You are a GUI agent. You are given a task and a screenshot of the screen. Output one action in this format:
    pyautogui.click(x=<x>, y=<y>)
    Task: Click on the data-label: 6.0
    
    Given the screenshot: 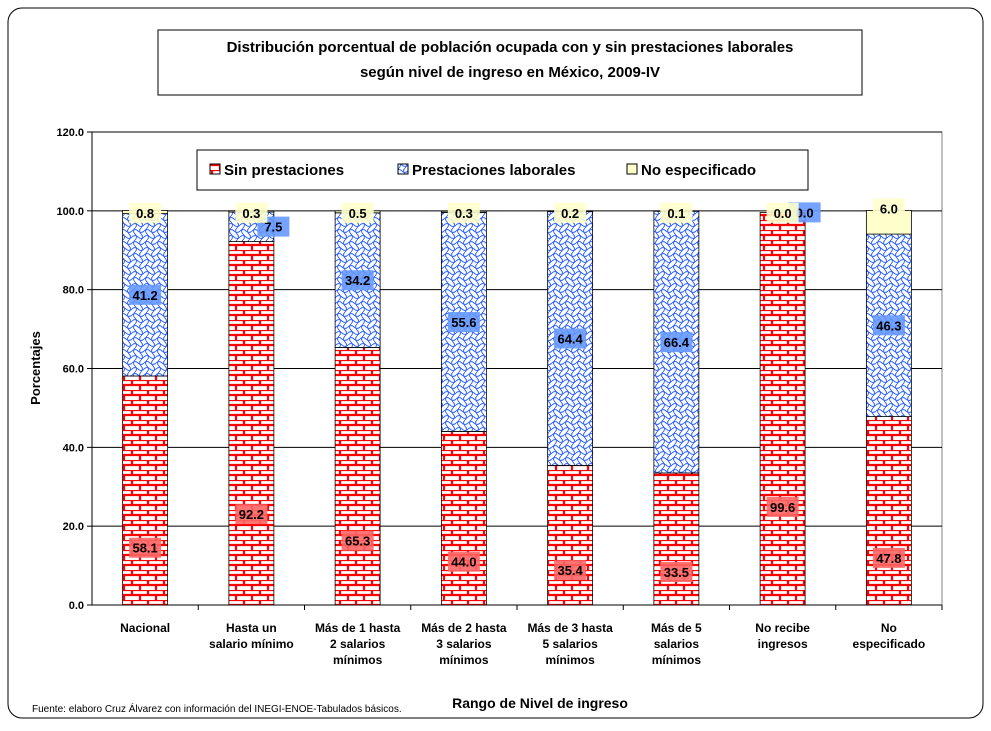 What is the action you would take?
    pyautogui.click(x=889, y=208)
    